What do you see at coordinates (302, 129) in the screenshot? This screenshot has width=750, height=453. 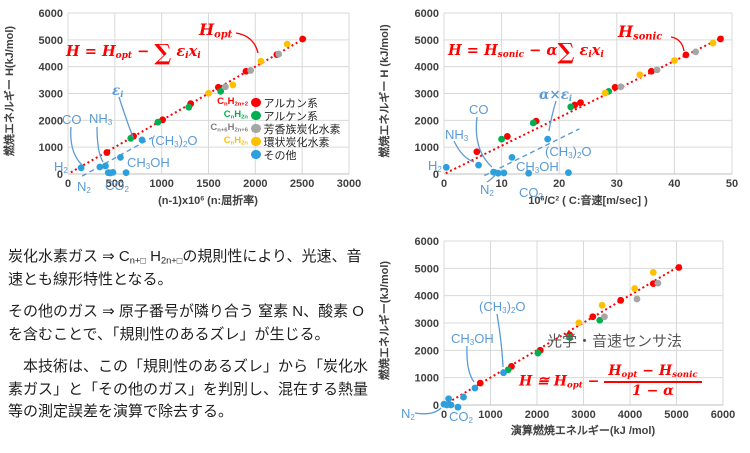 I see `legend-label: 芳香族炭化水素` at bounding box center [302, 129].